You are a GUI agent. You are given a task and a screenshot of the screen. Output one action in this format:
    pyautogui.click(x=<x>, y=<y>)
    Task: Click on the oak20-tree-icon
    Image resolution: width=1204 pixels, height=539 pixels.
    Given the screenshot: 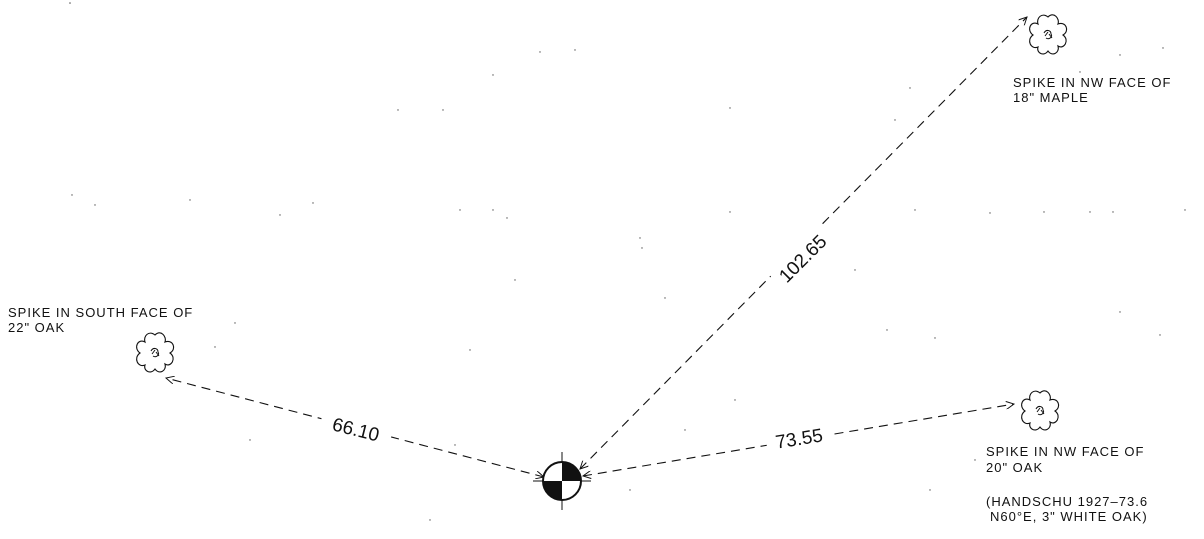 What is the action you would take?
    pyautogui.click(x=1040, y=410)
    